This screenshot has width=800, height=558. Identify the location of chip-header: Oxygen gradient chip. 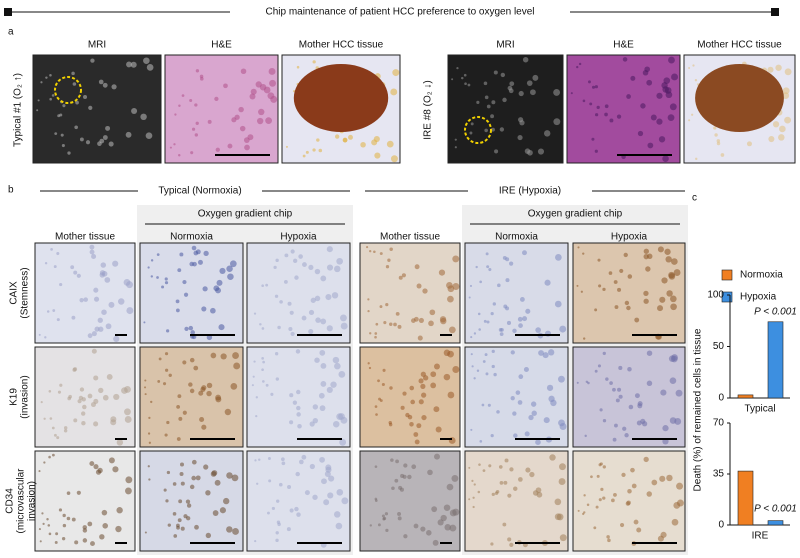
(245, 214).